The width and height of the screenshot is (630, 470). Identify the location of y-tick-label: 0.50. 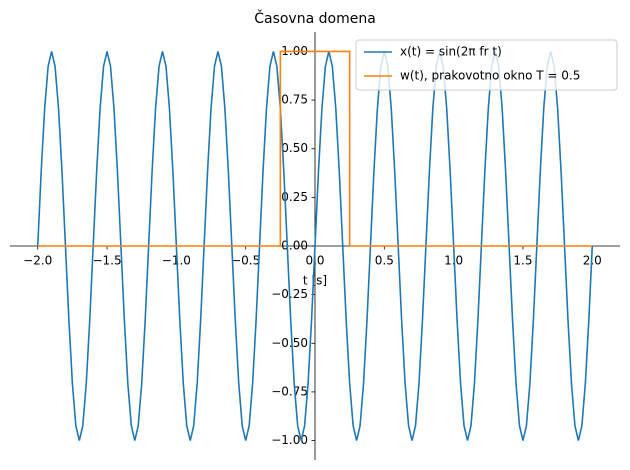
(294, 148).